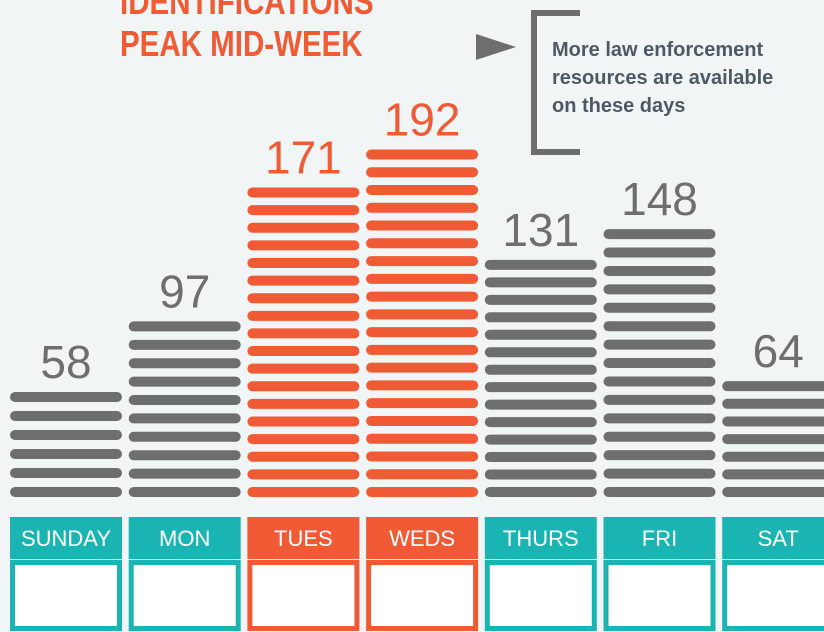 Image resolution: width=824 pixels, height=632 pixels. I want to click on x-tick-label: MON, so click(184, 538).